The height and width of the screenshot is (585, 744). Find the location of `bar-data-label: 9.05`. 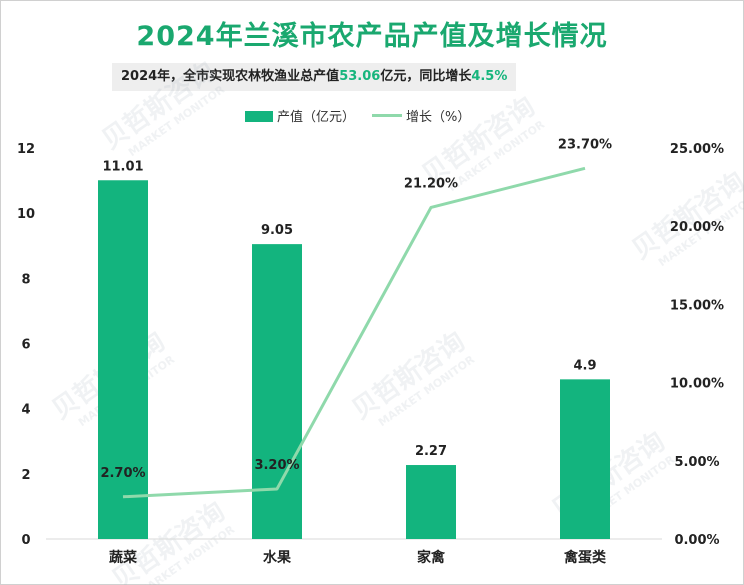

bar-data-label: 9.05 is located at coordinates (277, 230).